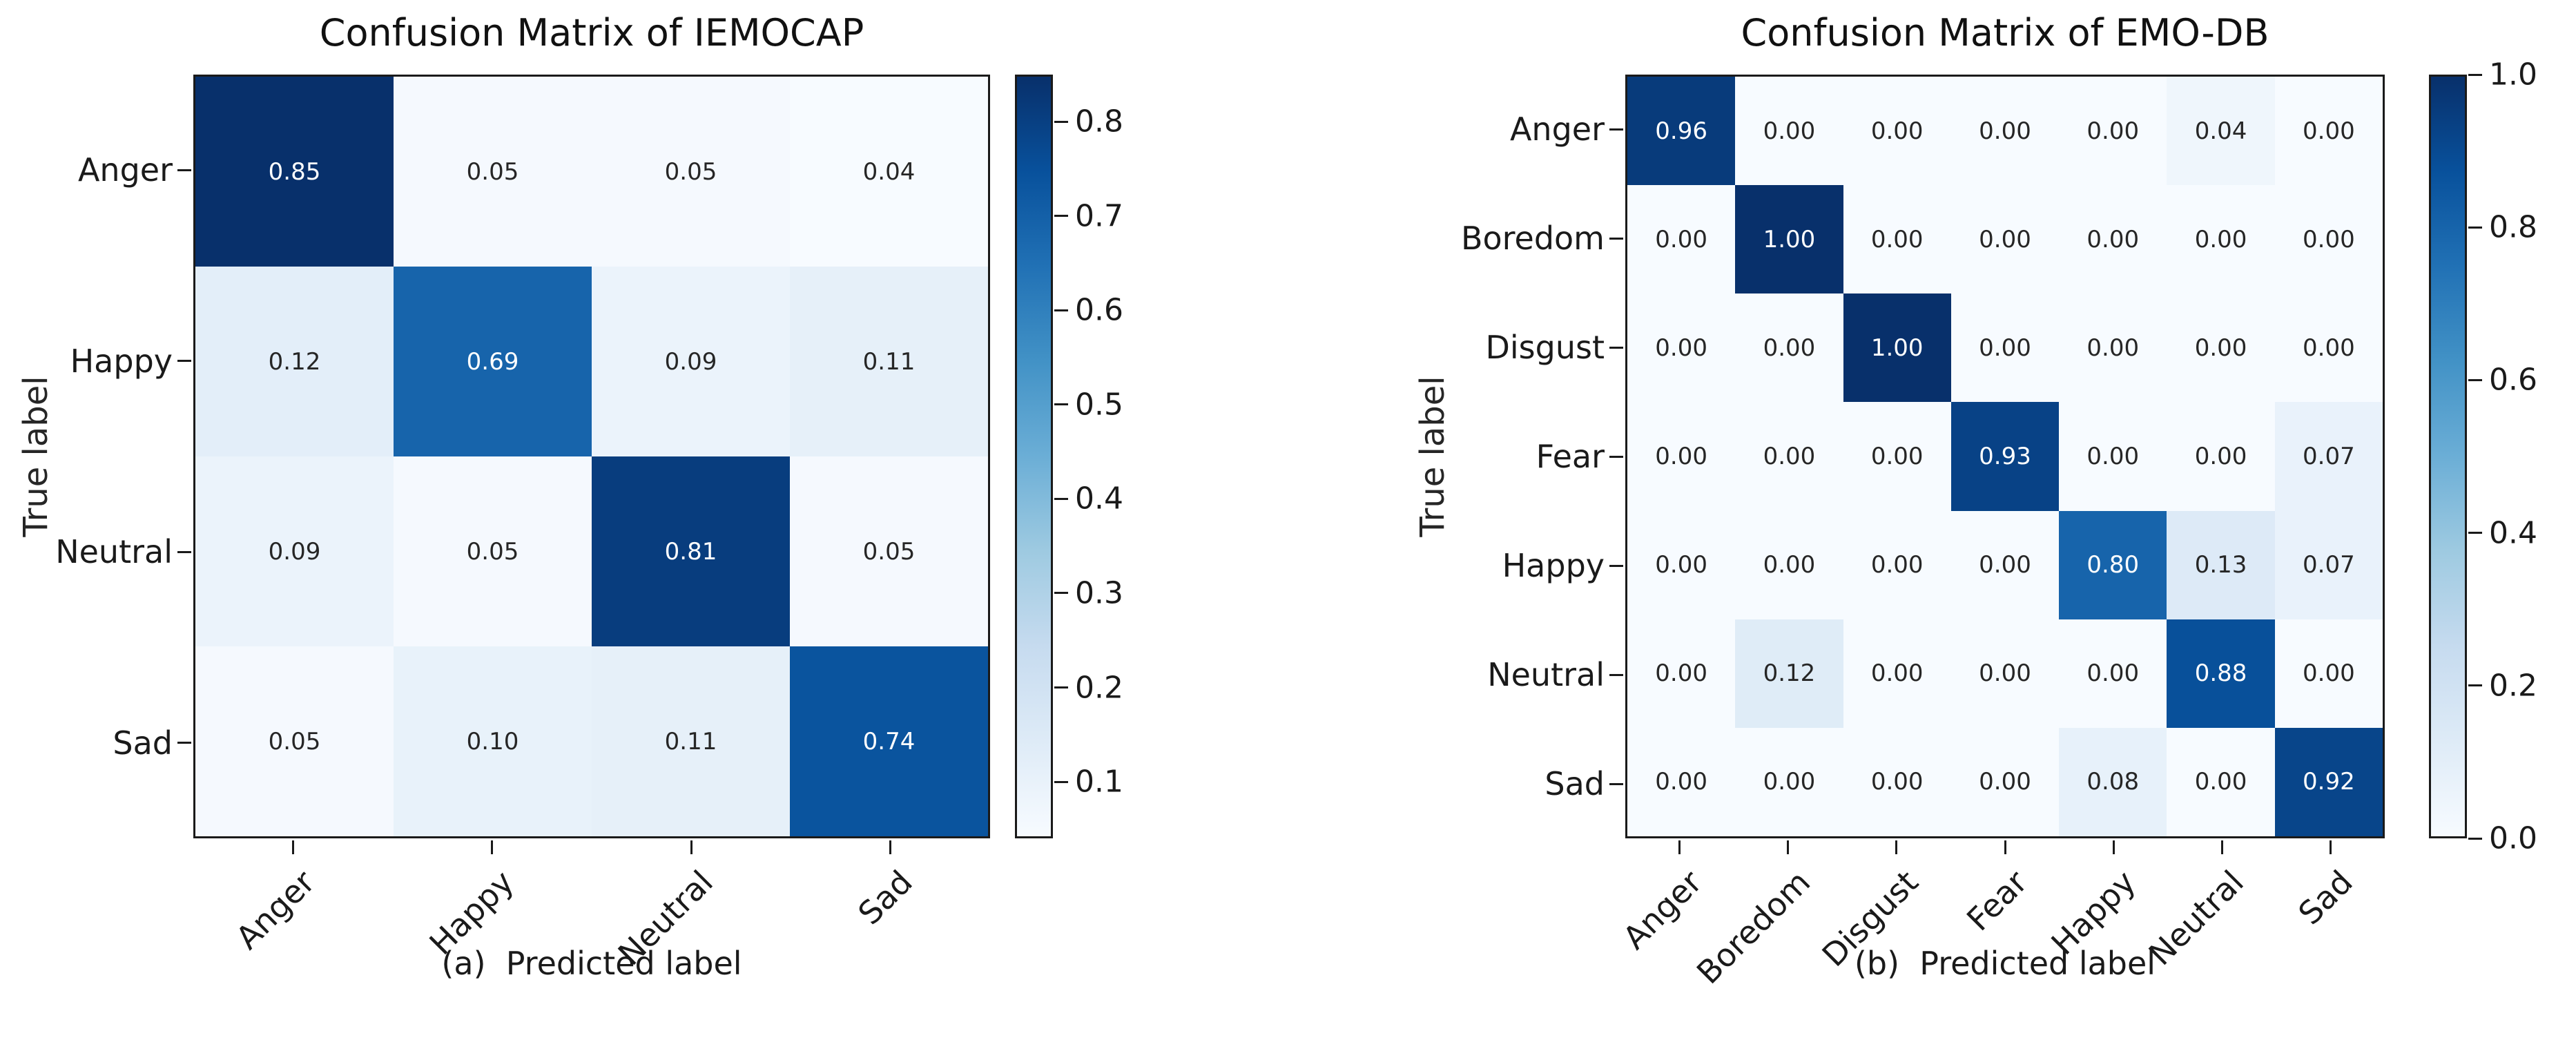 The height and width of the screenshot is (1040, 2576). I want to click on colorbar-tick-label: 1.0, so click(2513, 75).